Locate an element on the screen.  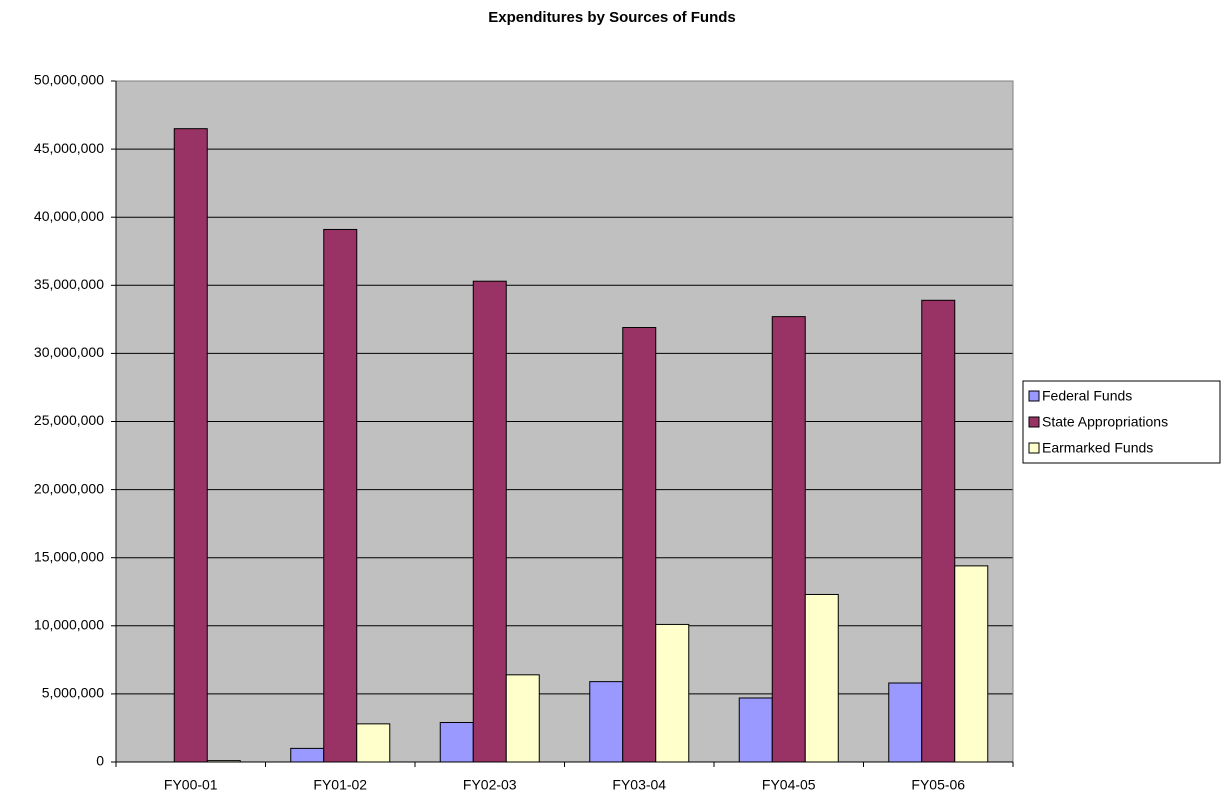
chart-title: Expenditures by Sources of Funds is located at coordinates (612, 17).